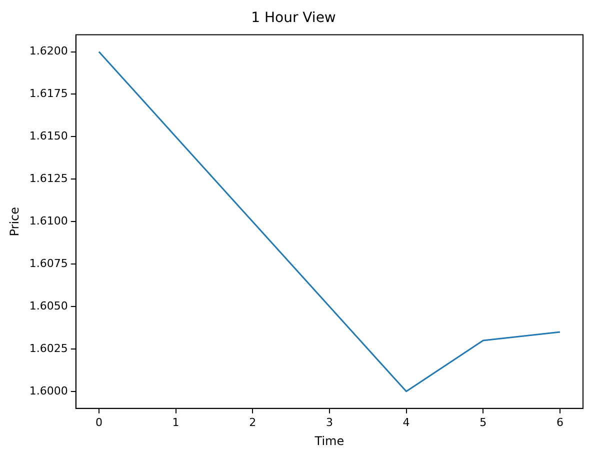  What do you see at coordinates (48, 391) in the screenshot?
I see `y-tick-label: 1.6000` at bounding box center [48, 391].